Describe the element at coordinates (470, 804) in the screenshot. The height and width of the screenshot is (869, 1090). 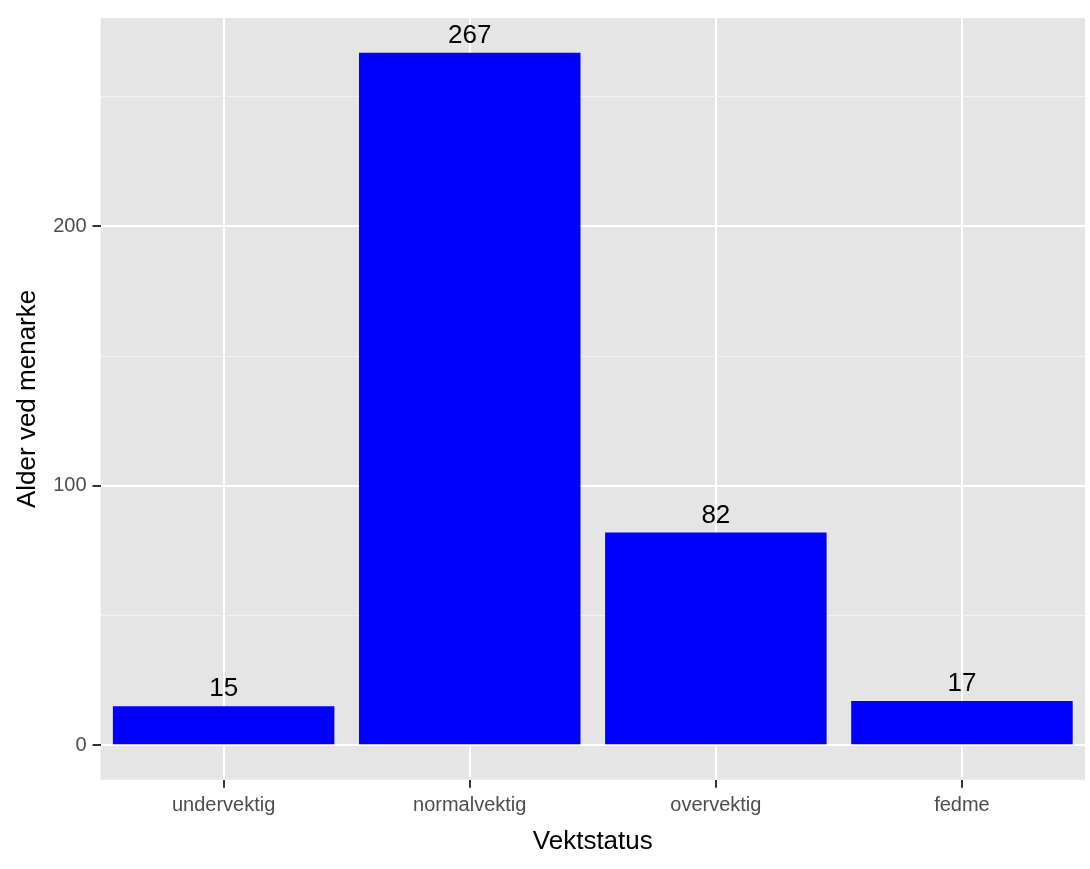
I see `x-tick-label: normalvektig` at that location.